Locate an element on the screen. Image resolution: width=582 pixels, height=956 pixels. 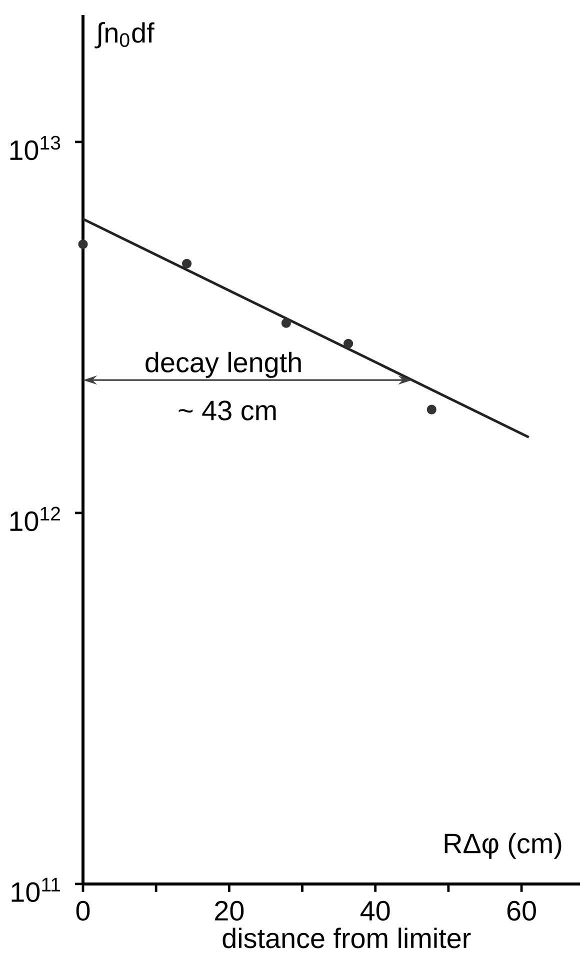
text: distance from limiter is located at coordinates (346, 938).